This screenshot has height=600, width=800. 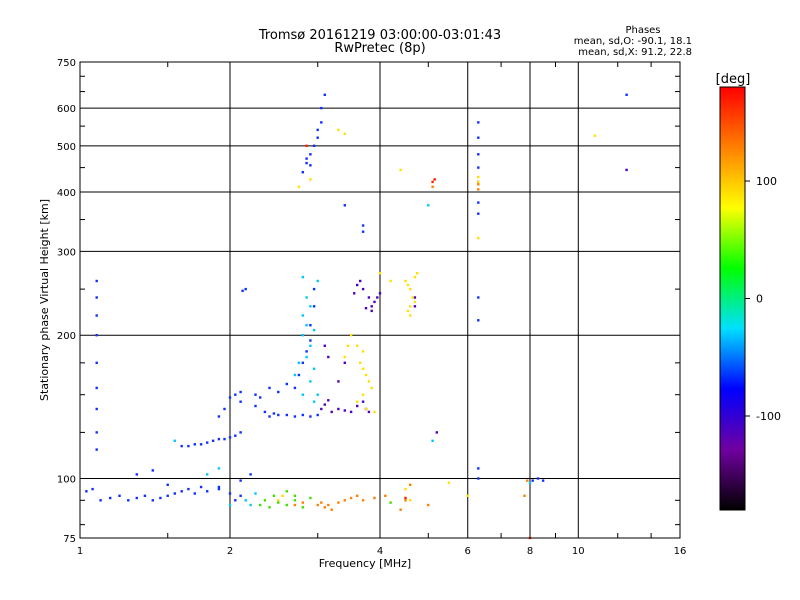 I want to click on y-tick-label: 200, so click(x=66, y=336).